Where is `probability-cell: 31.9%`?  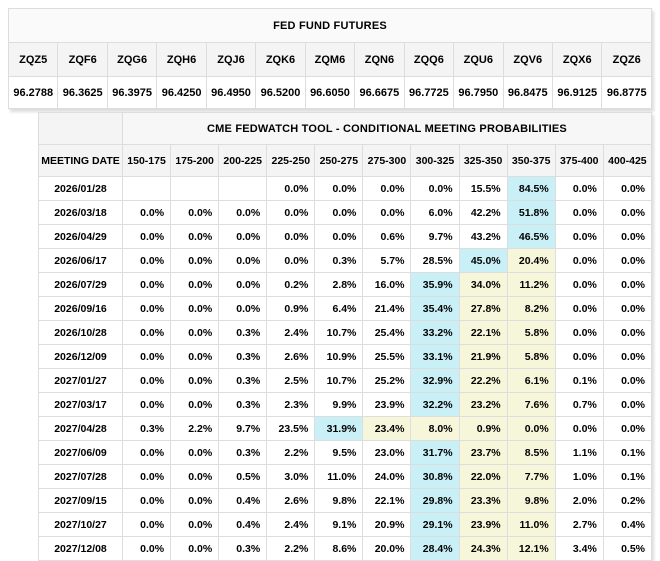 probability-cell: 31.9% is located at coordinates (339, 428).